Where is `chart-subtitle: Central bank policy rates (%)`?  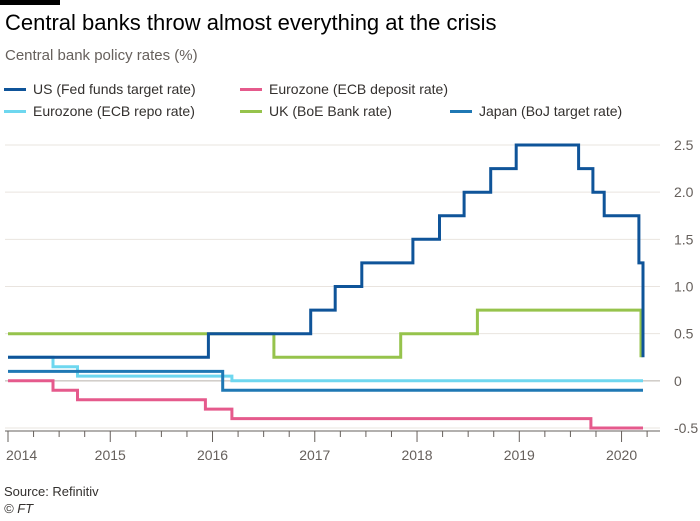
chart-subtitle: Central bank policy rates (%) is located at coordinates (101, 55).